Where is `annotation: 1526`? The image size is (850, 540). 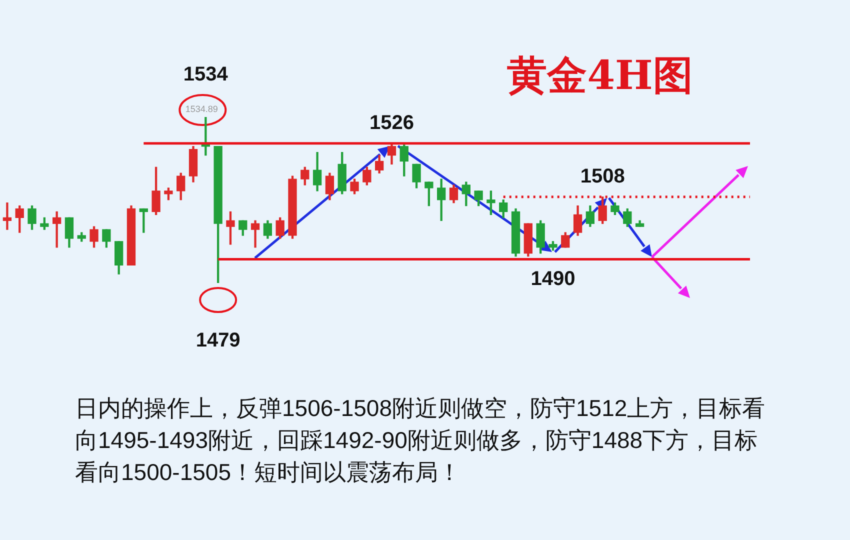 annotation: 1526 is located at coordinates (391, 123).